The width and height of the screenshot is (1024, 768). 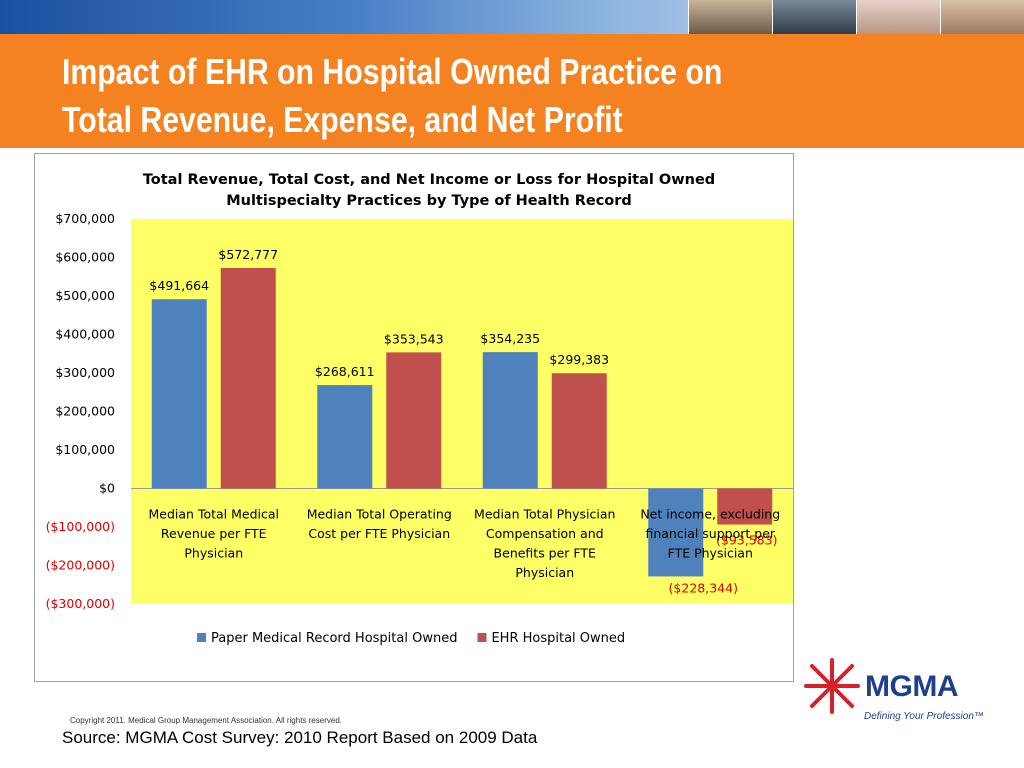 I want to click on y-tick-label: ($100,000), so click(x=80, y=526).